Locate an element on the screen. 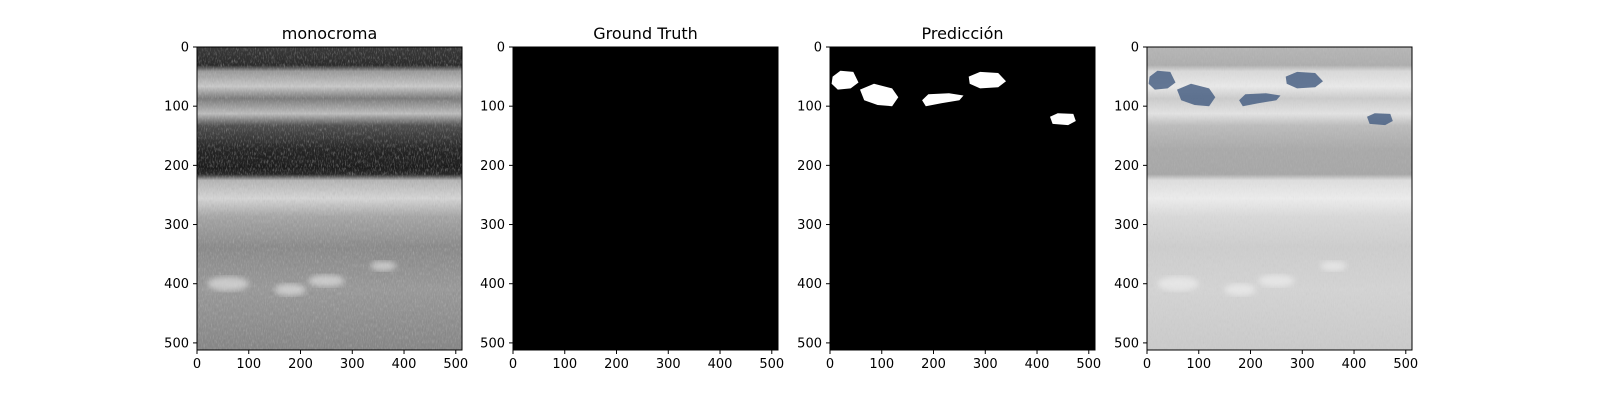 Image resolution: width=1600 pixels, height=400 pixels. ground_truth-image is located at coordinates (645, 198).